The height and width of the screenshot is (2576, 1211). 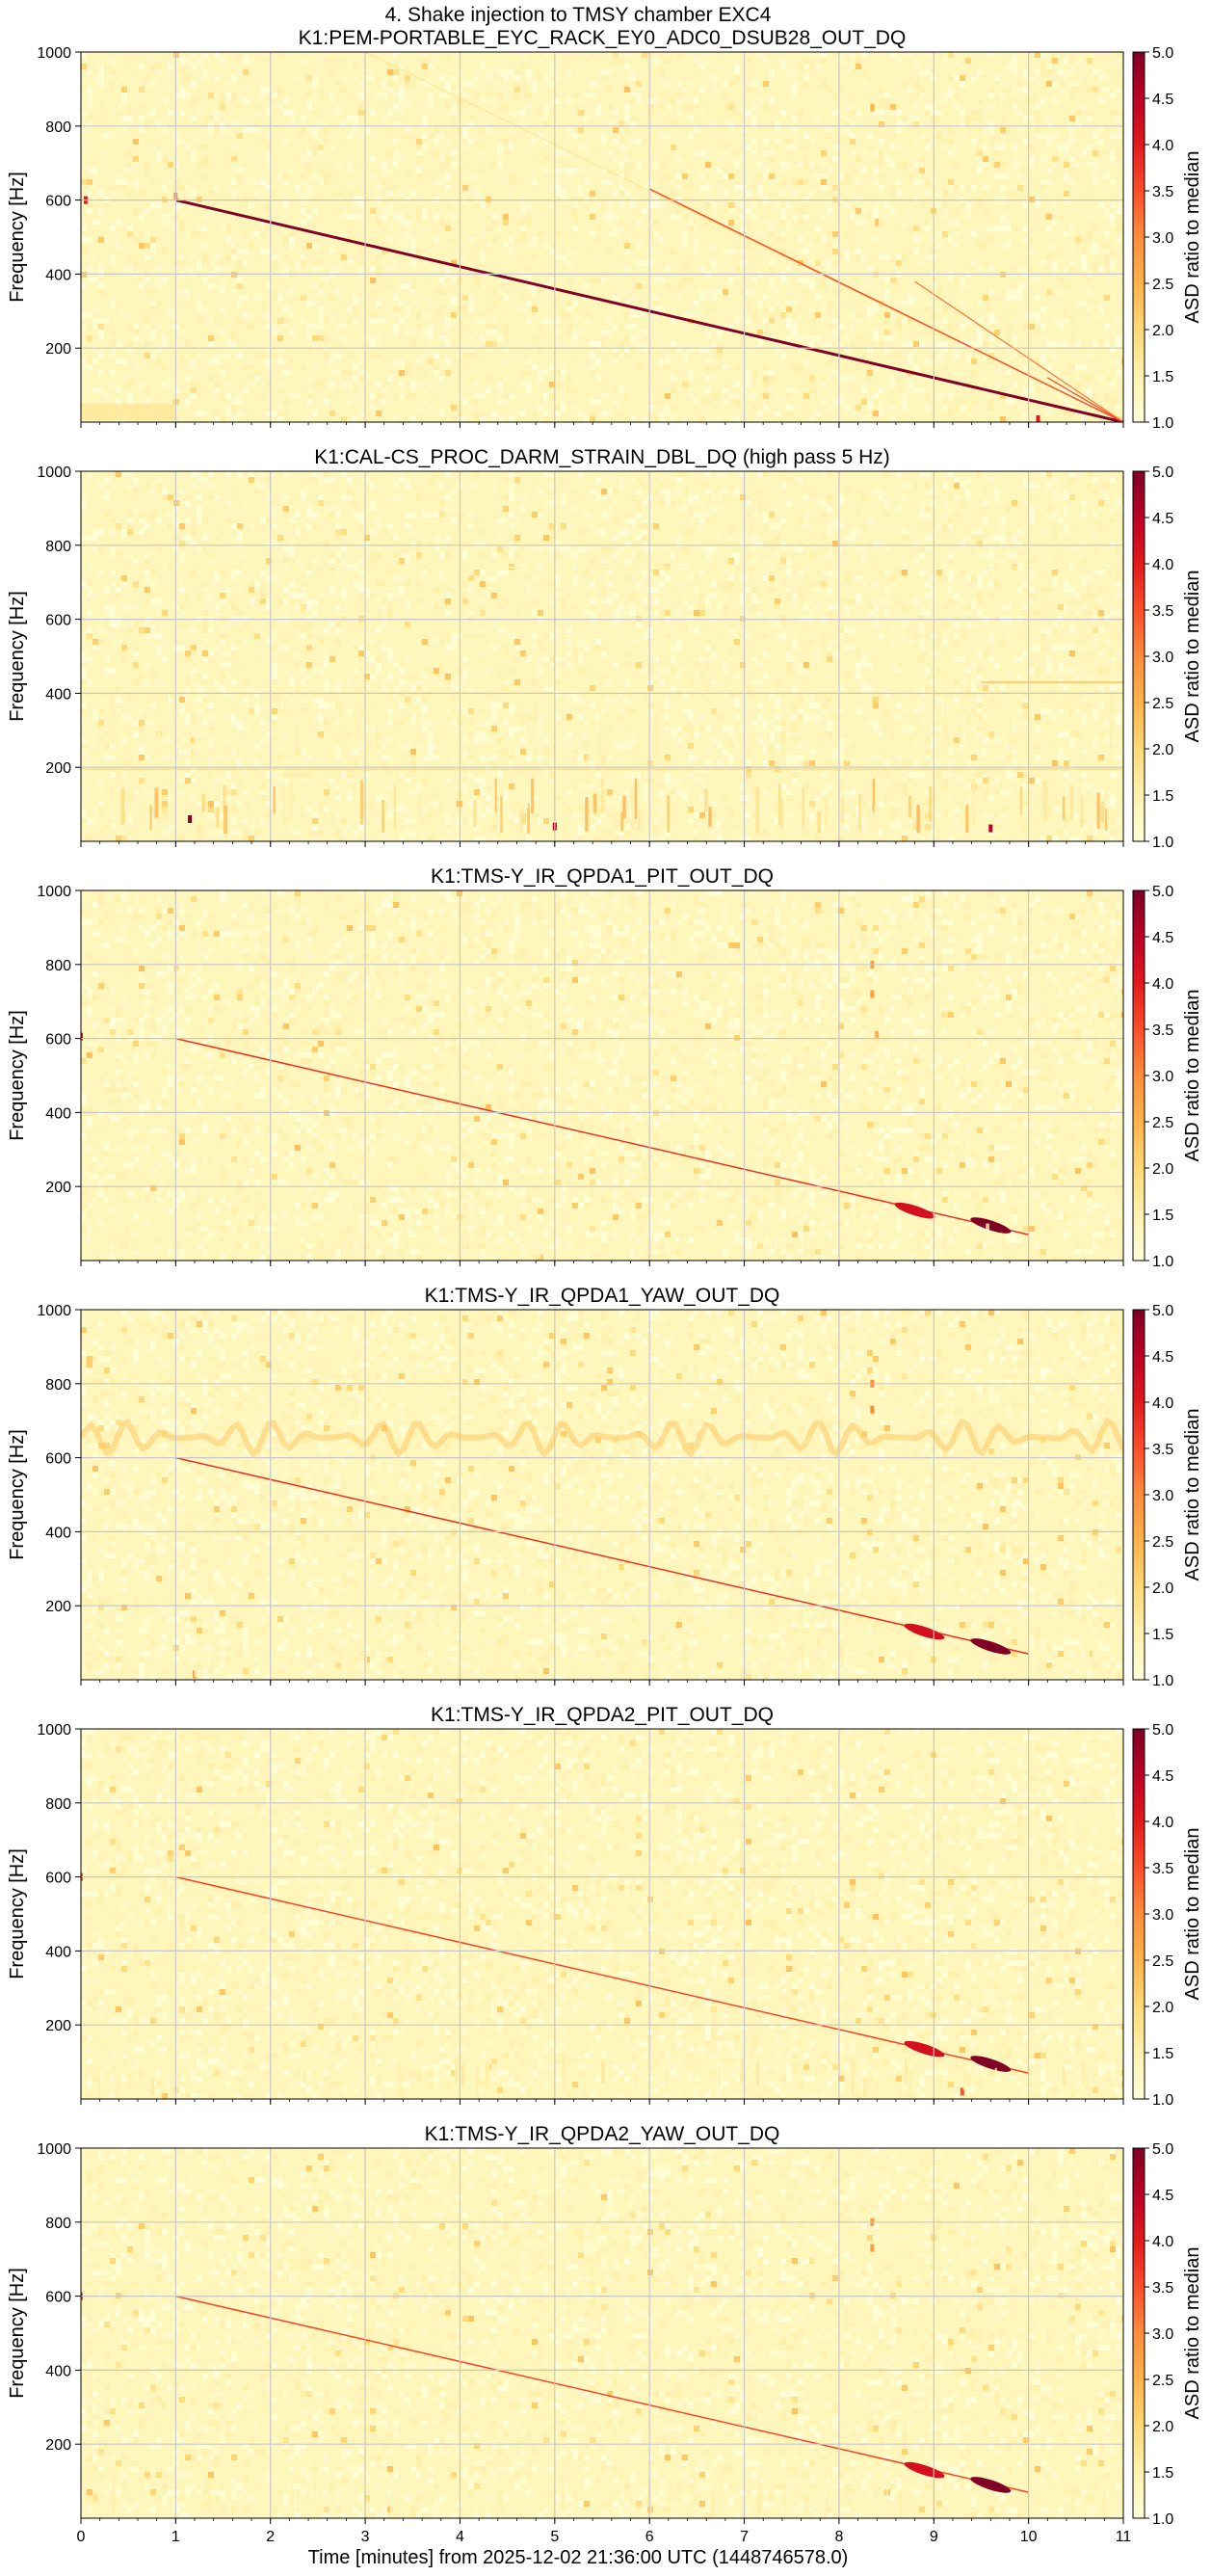 I want to click on y-tick-label: 800, so click(x=58, y=1385).